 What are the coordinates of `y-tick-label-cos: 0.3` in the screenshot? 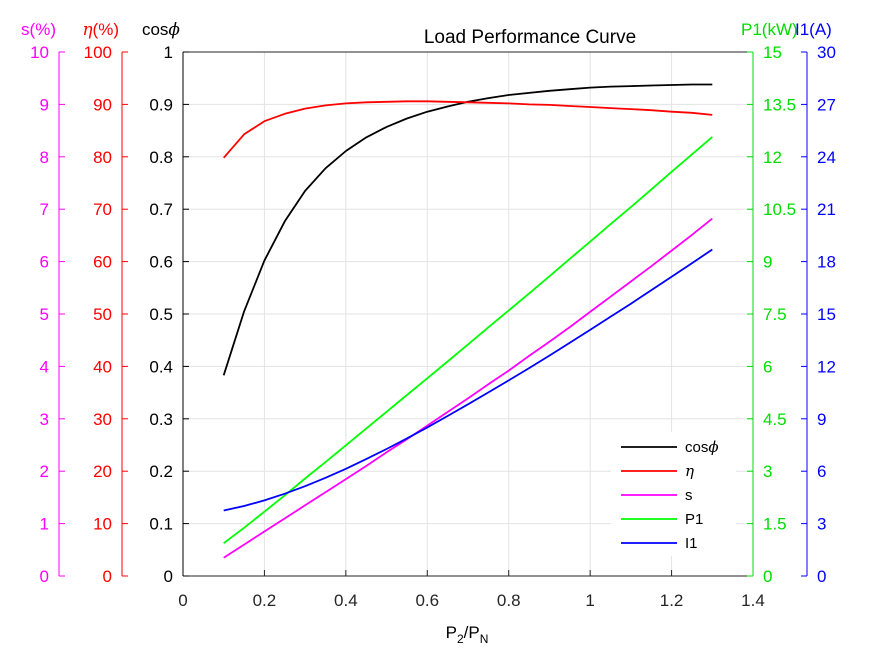 It's located at (161, 419).